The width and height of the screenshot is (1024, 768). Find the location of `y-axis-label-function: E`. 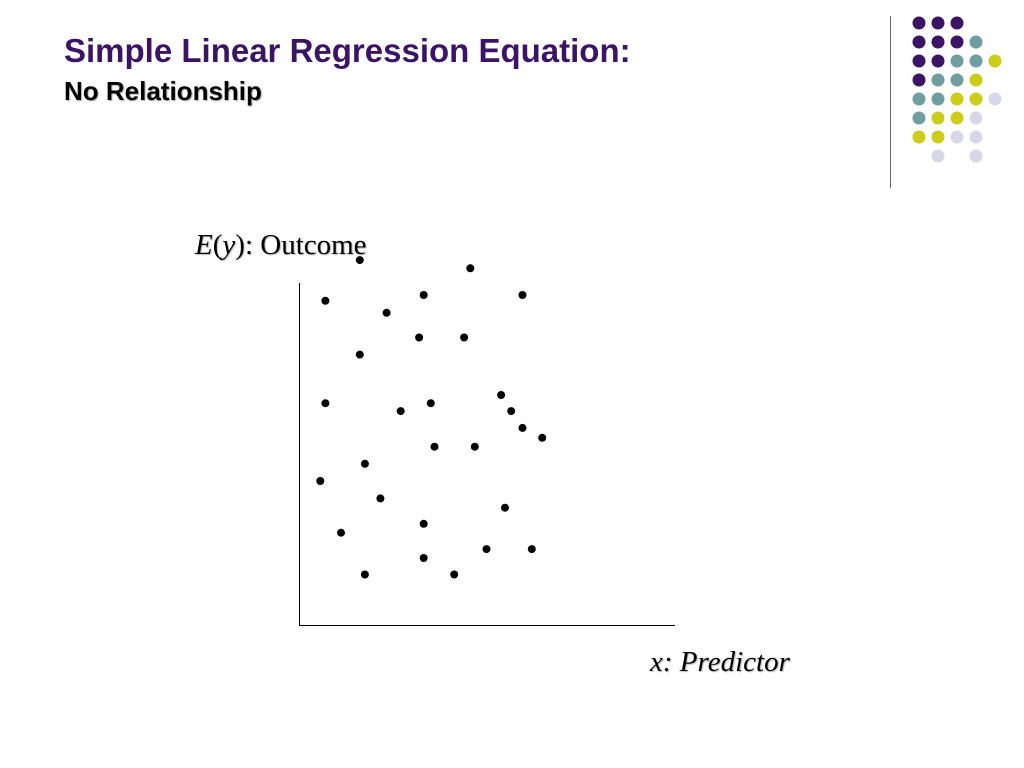

y-axis-label-function: E is located at coordinates (204, 245).